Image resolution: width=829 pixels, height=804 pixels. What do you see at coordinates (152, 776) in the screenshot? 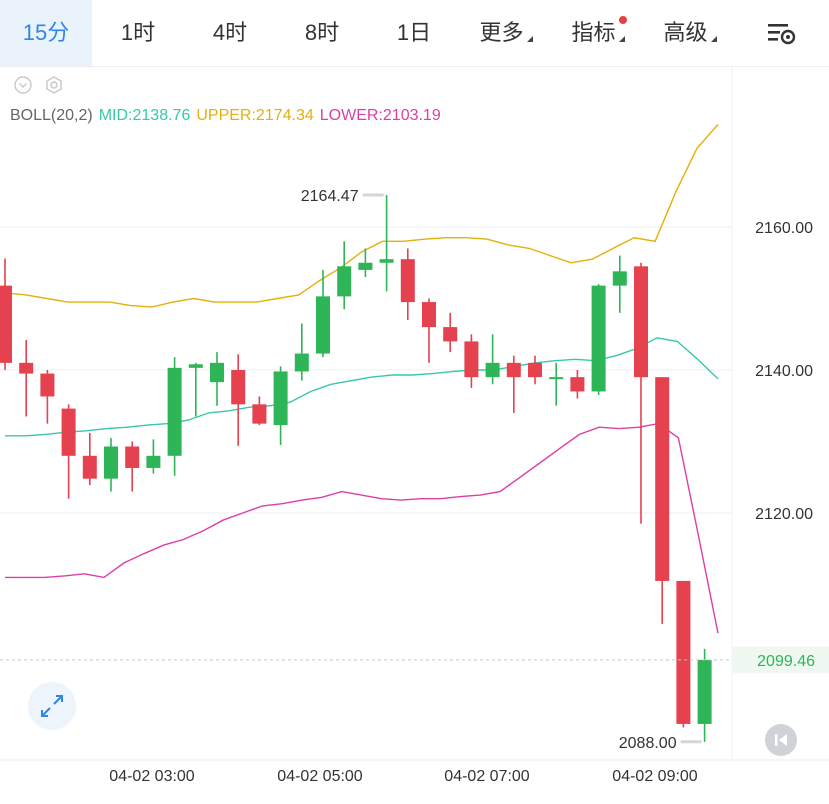
I see `x-tick-label: 04-02 03:00` at bounding box center [152, 776].